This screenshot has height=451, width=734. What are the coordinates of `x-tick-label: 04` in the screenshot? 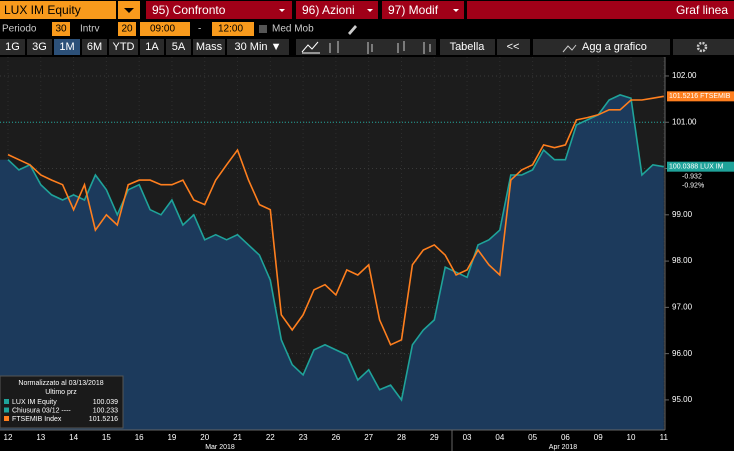 It's located at (499, 437).